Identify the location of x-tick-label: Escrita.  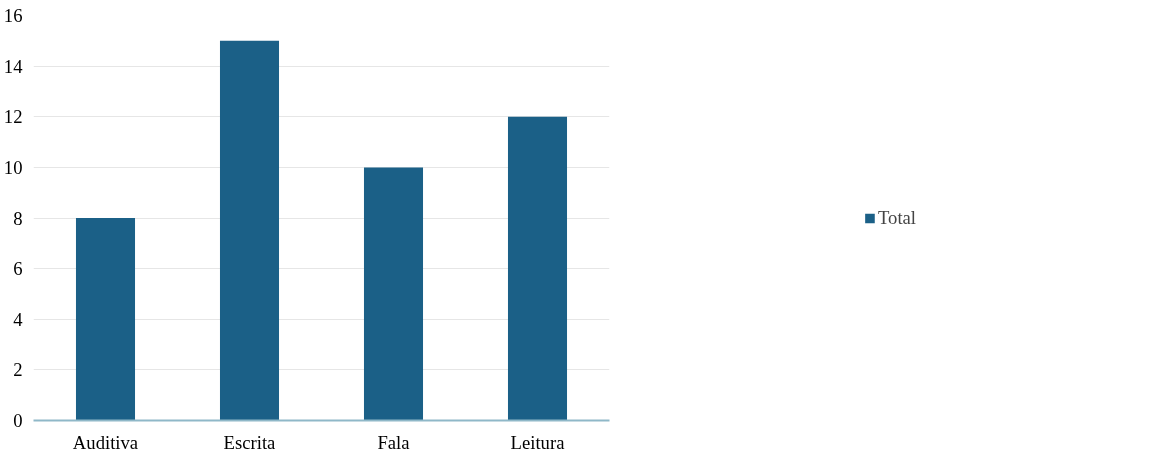
(250, 442).